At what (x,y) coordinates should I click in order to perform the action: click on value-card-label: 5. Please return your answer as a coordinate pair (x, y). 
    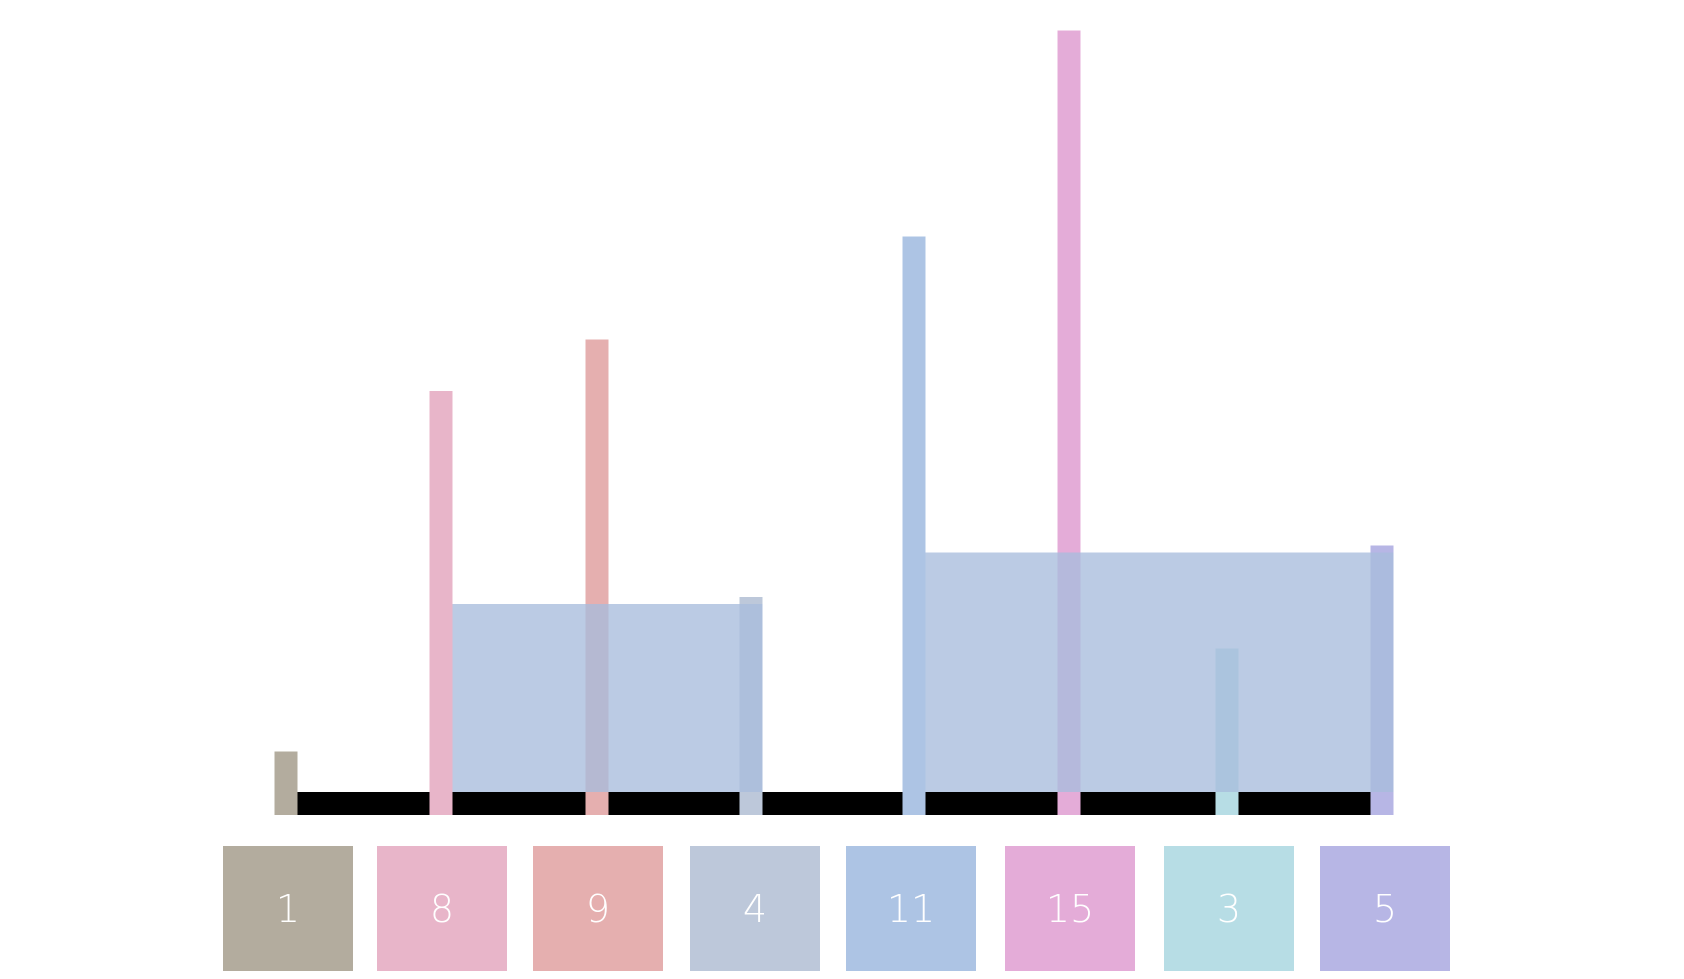
    Looking at the image, I should click on (1385, 908).